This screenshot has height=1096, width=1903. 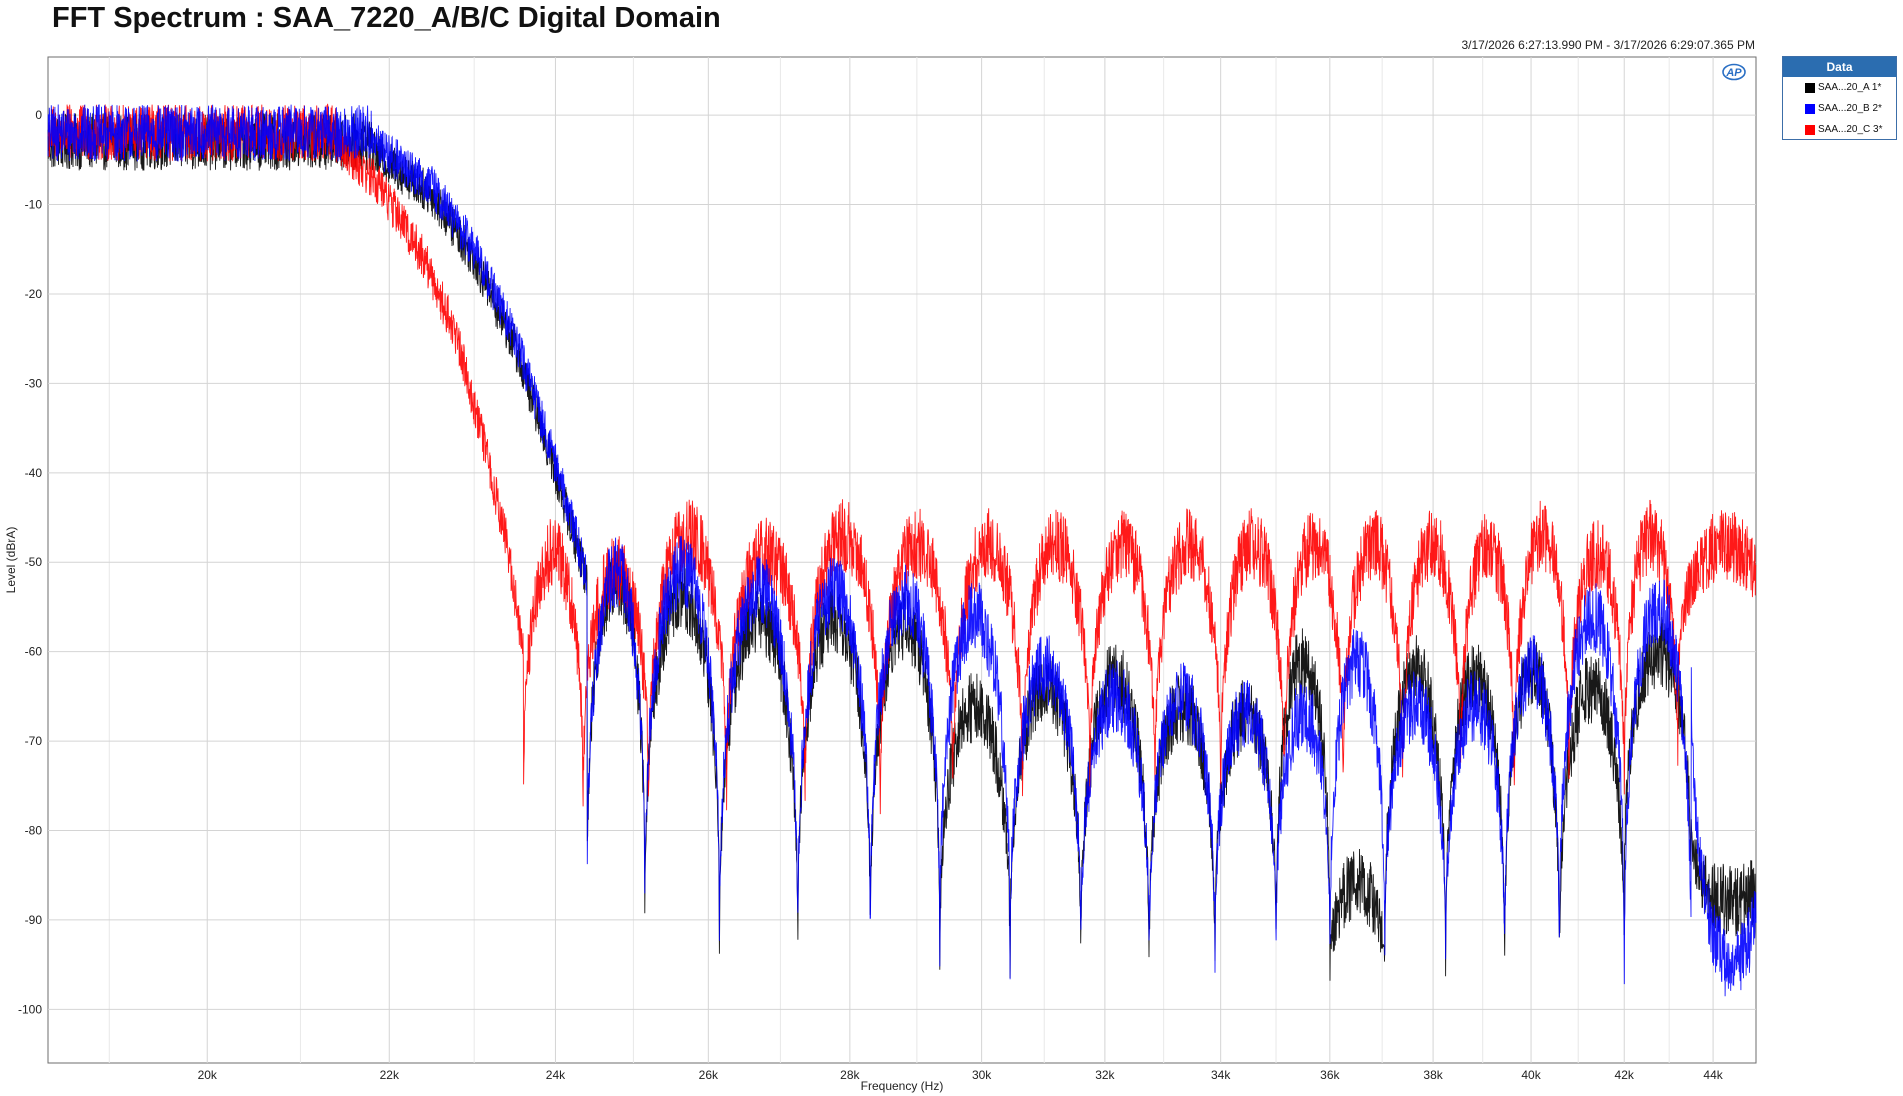 I want to click on x-tick-label: 26k, so click(x=709, y=1075).